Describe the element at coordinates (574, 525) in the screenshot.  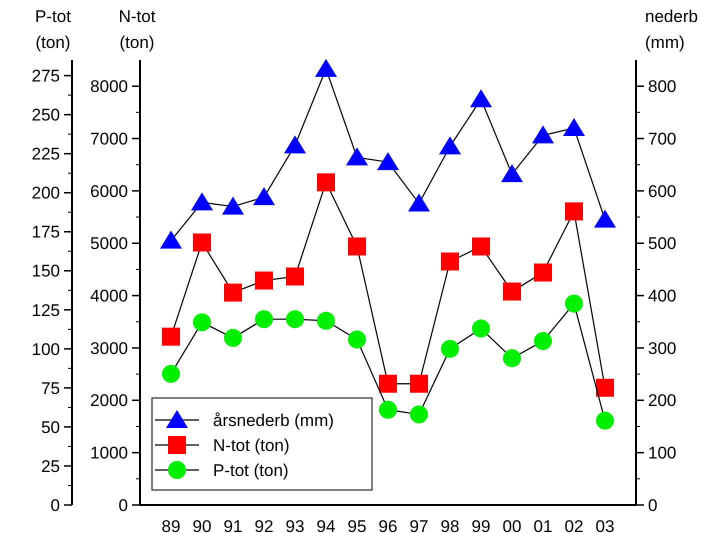
I see `x-tick-label: 02` at that location.